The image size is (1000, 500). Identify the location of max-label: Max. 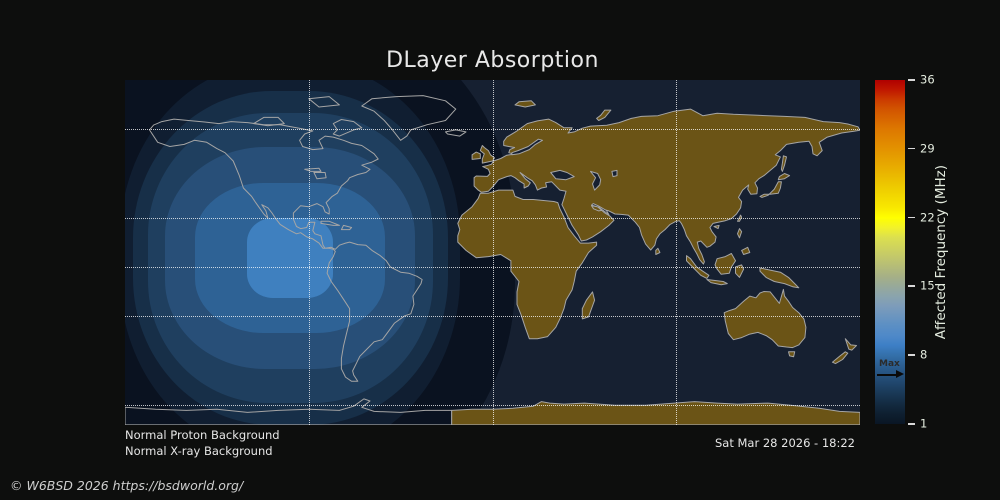
(889, 363).